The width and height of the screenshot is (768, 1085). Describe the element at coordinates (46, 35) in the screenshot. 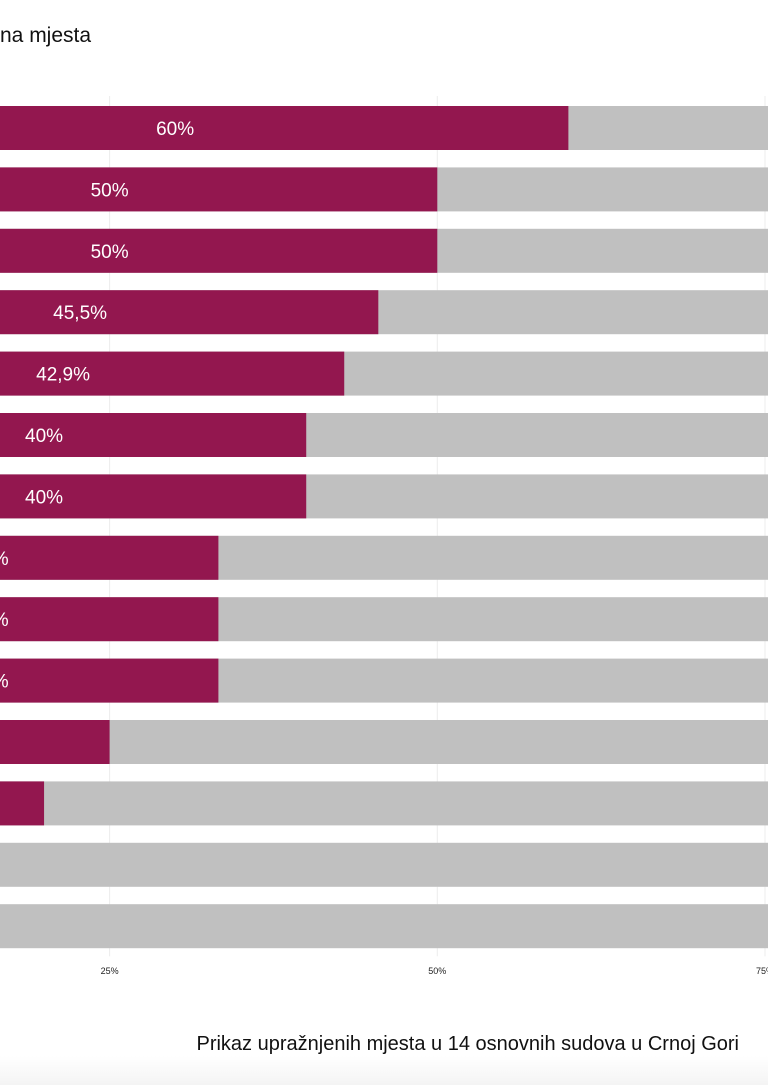

I see `chart-title: na mjesta` at that location.